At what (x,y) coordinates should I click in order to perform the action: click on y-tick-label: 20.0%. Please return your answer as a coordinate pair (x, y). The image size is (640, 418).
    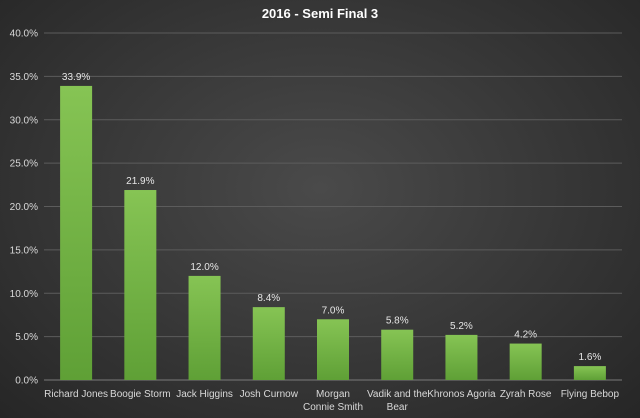
    Looking at the image, I should click on (24, 207).